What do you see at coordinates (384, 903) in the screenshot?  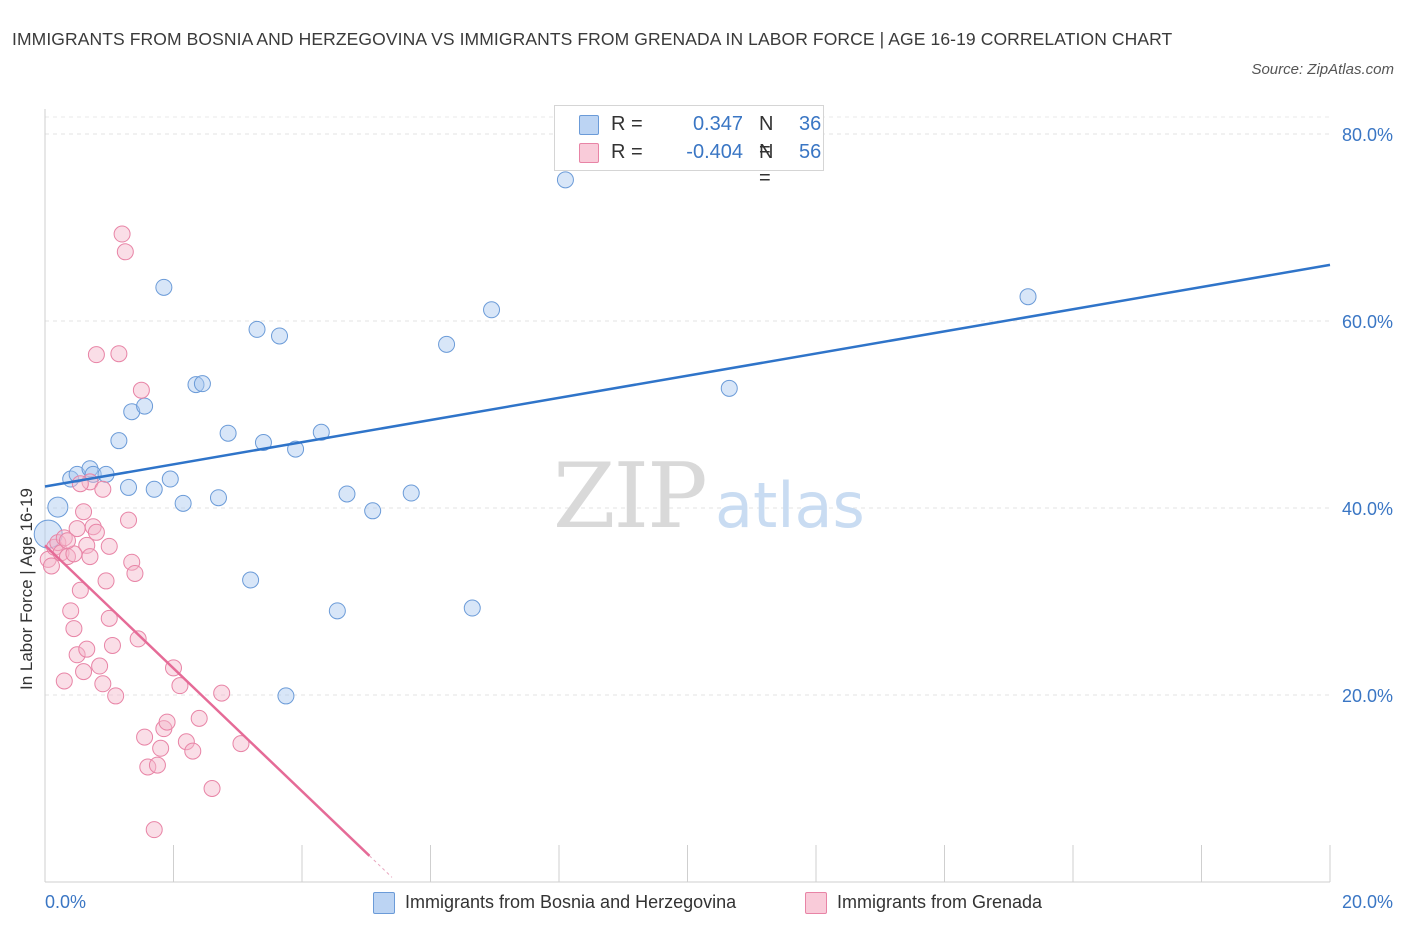 I see `legend-swatch-bosnia` at bounding box center [384, 903].